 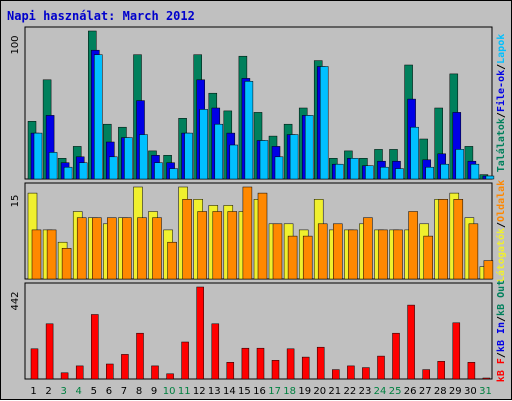 I want to click on x-tick-label: 26, so click(x=410, y=391).